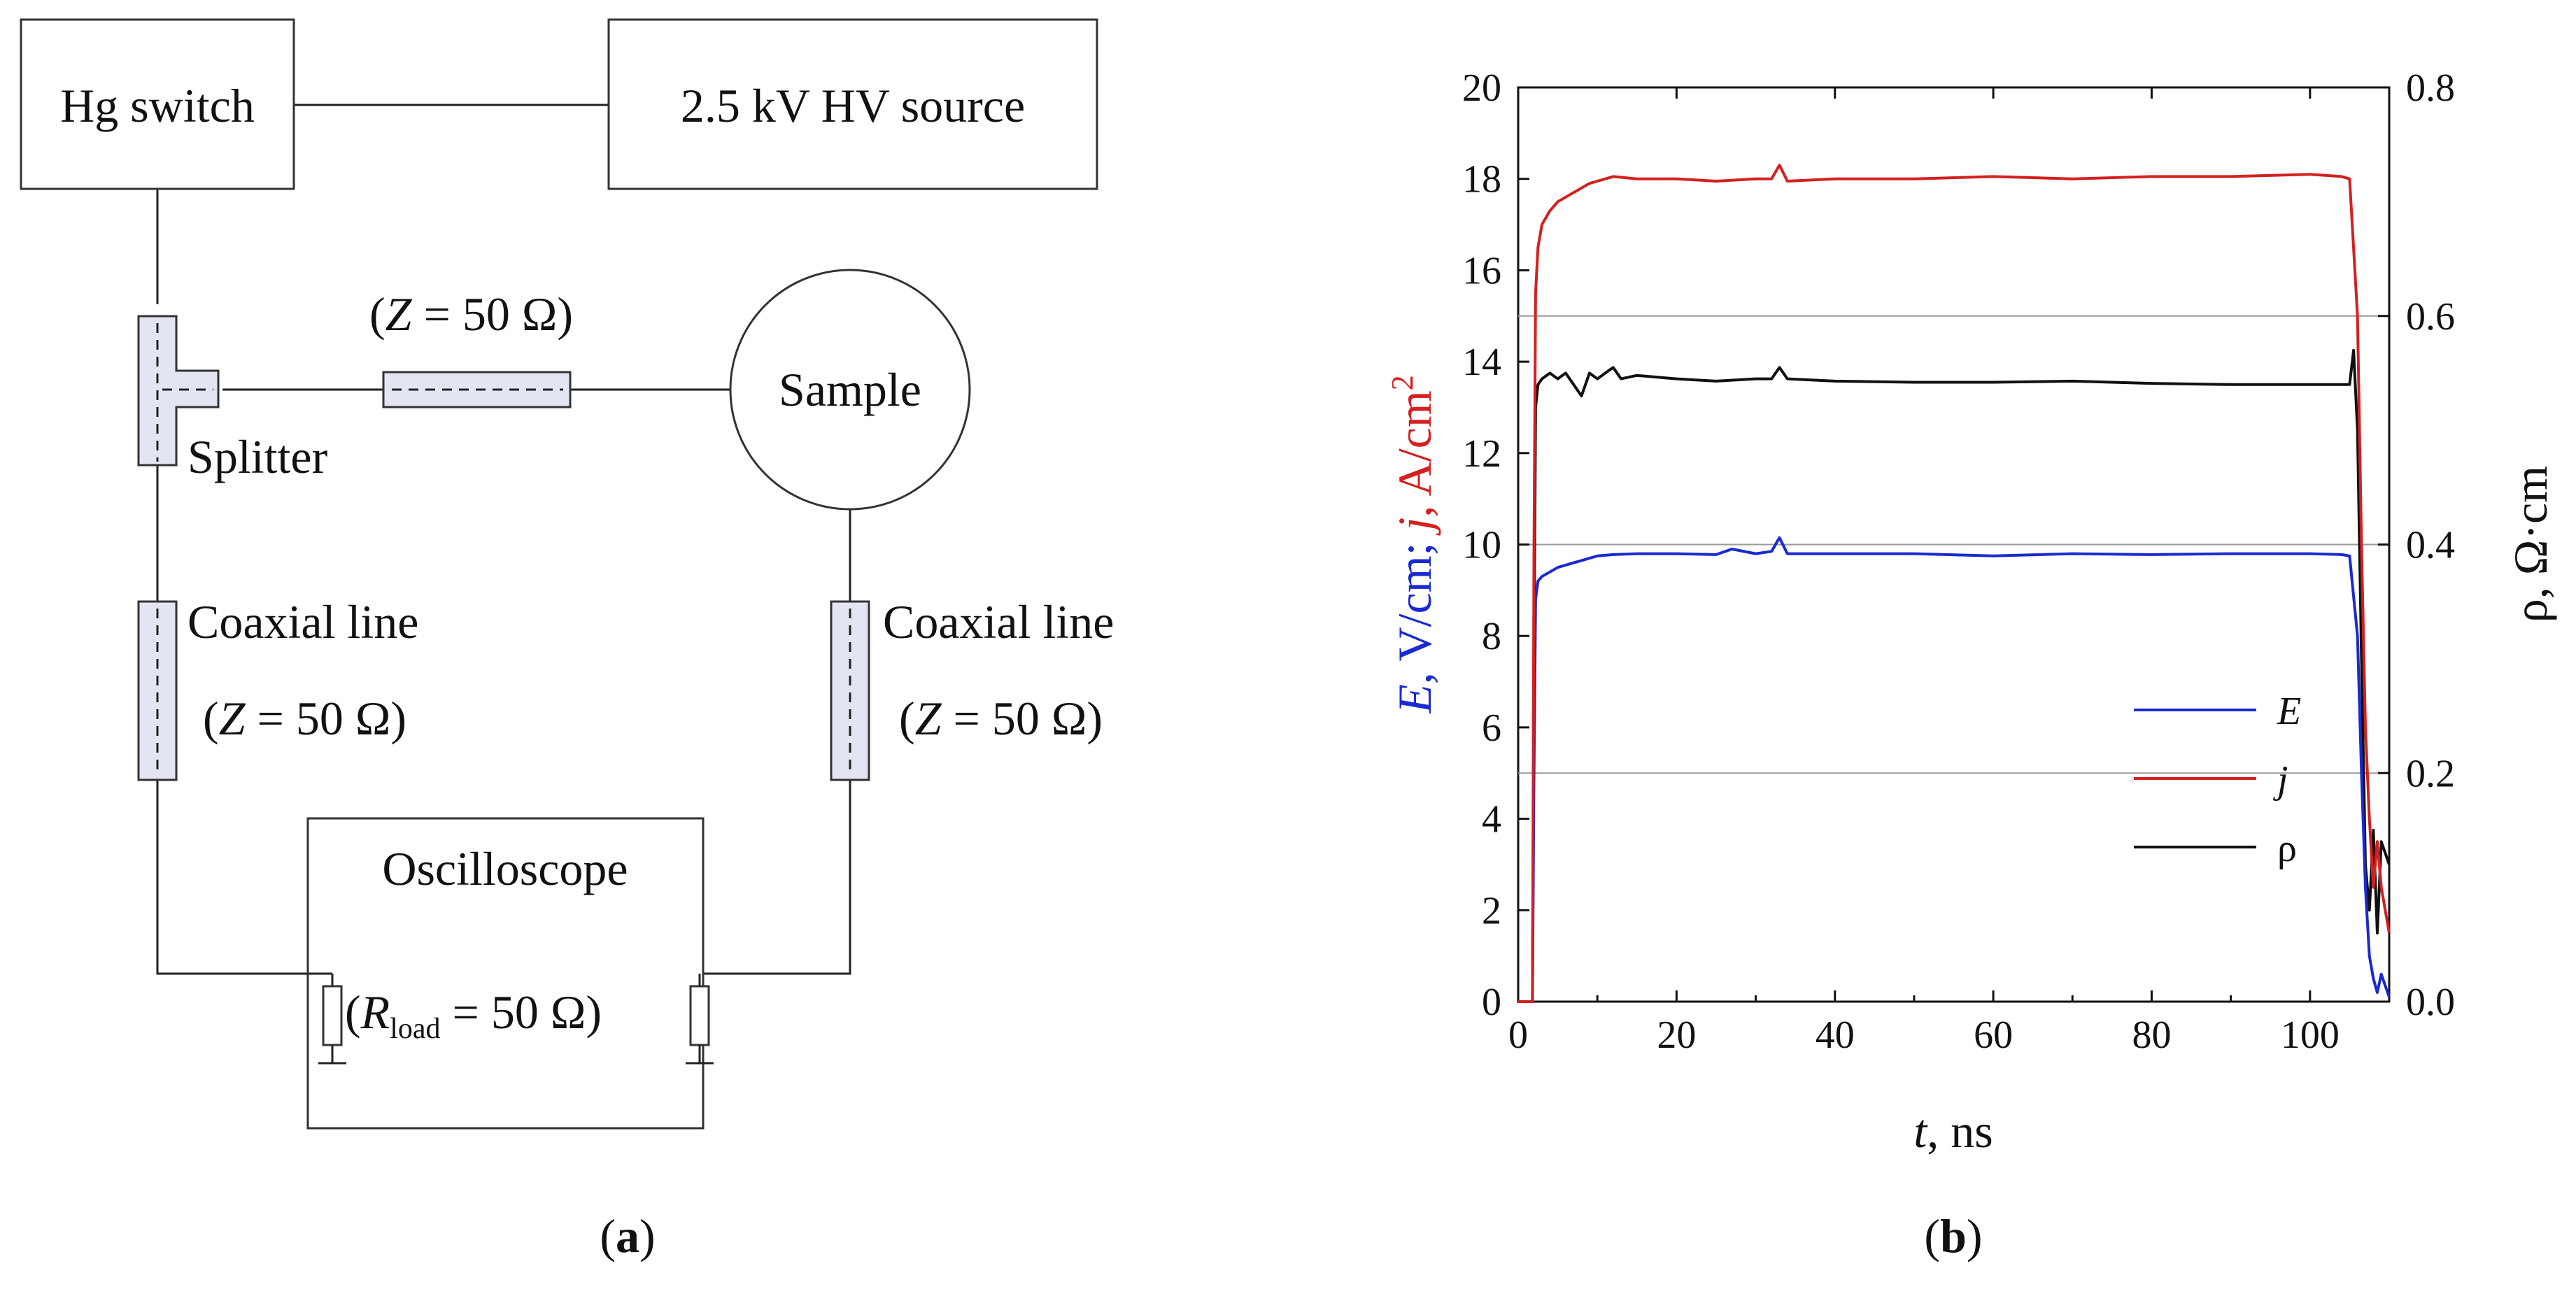 This screenshot has height=1294, width=2576. I want to click on impedance-left-label: (Z = 50 Ω), so click(304, 718).